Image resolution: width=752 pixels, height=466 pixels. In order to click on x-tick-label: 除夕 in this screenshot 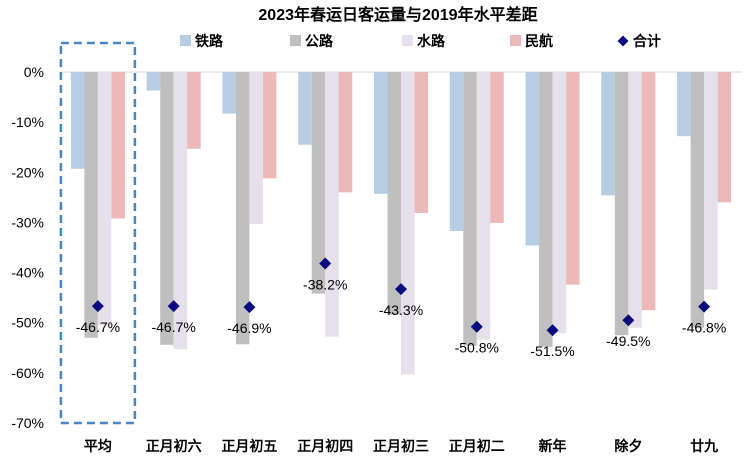, I will do `click(628, 446)`.